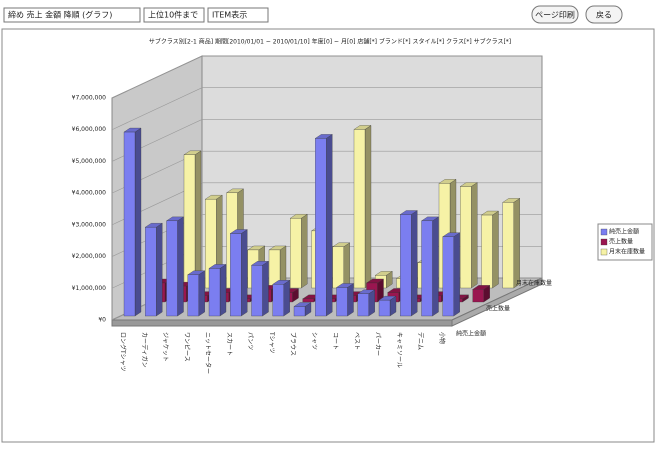 Image resolution: width=657 pixels, height=449 pixels. Describe the element at coordinates (627, 252) in the screenshot. I see `legend-label: 月末在庫数量` at that location.